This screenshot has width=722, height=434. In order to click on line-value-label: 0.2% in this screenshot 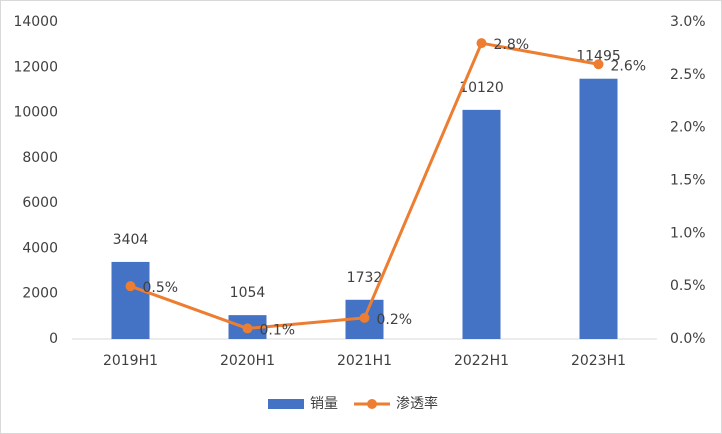, I will do `click(395, 320)`.